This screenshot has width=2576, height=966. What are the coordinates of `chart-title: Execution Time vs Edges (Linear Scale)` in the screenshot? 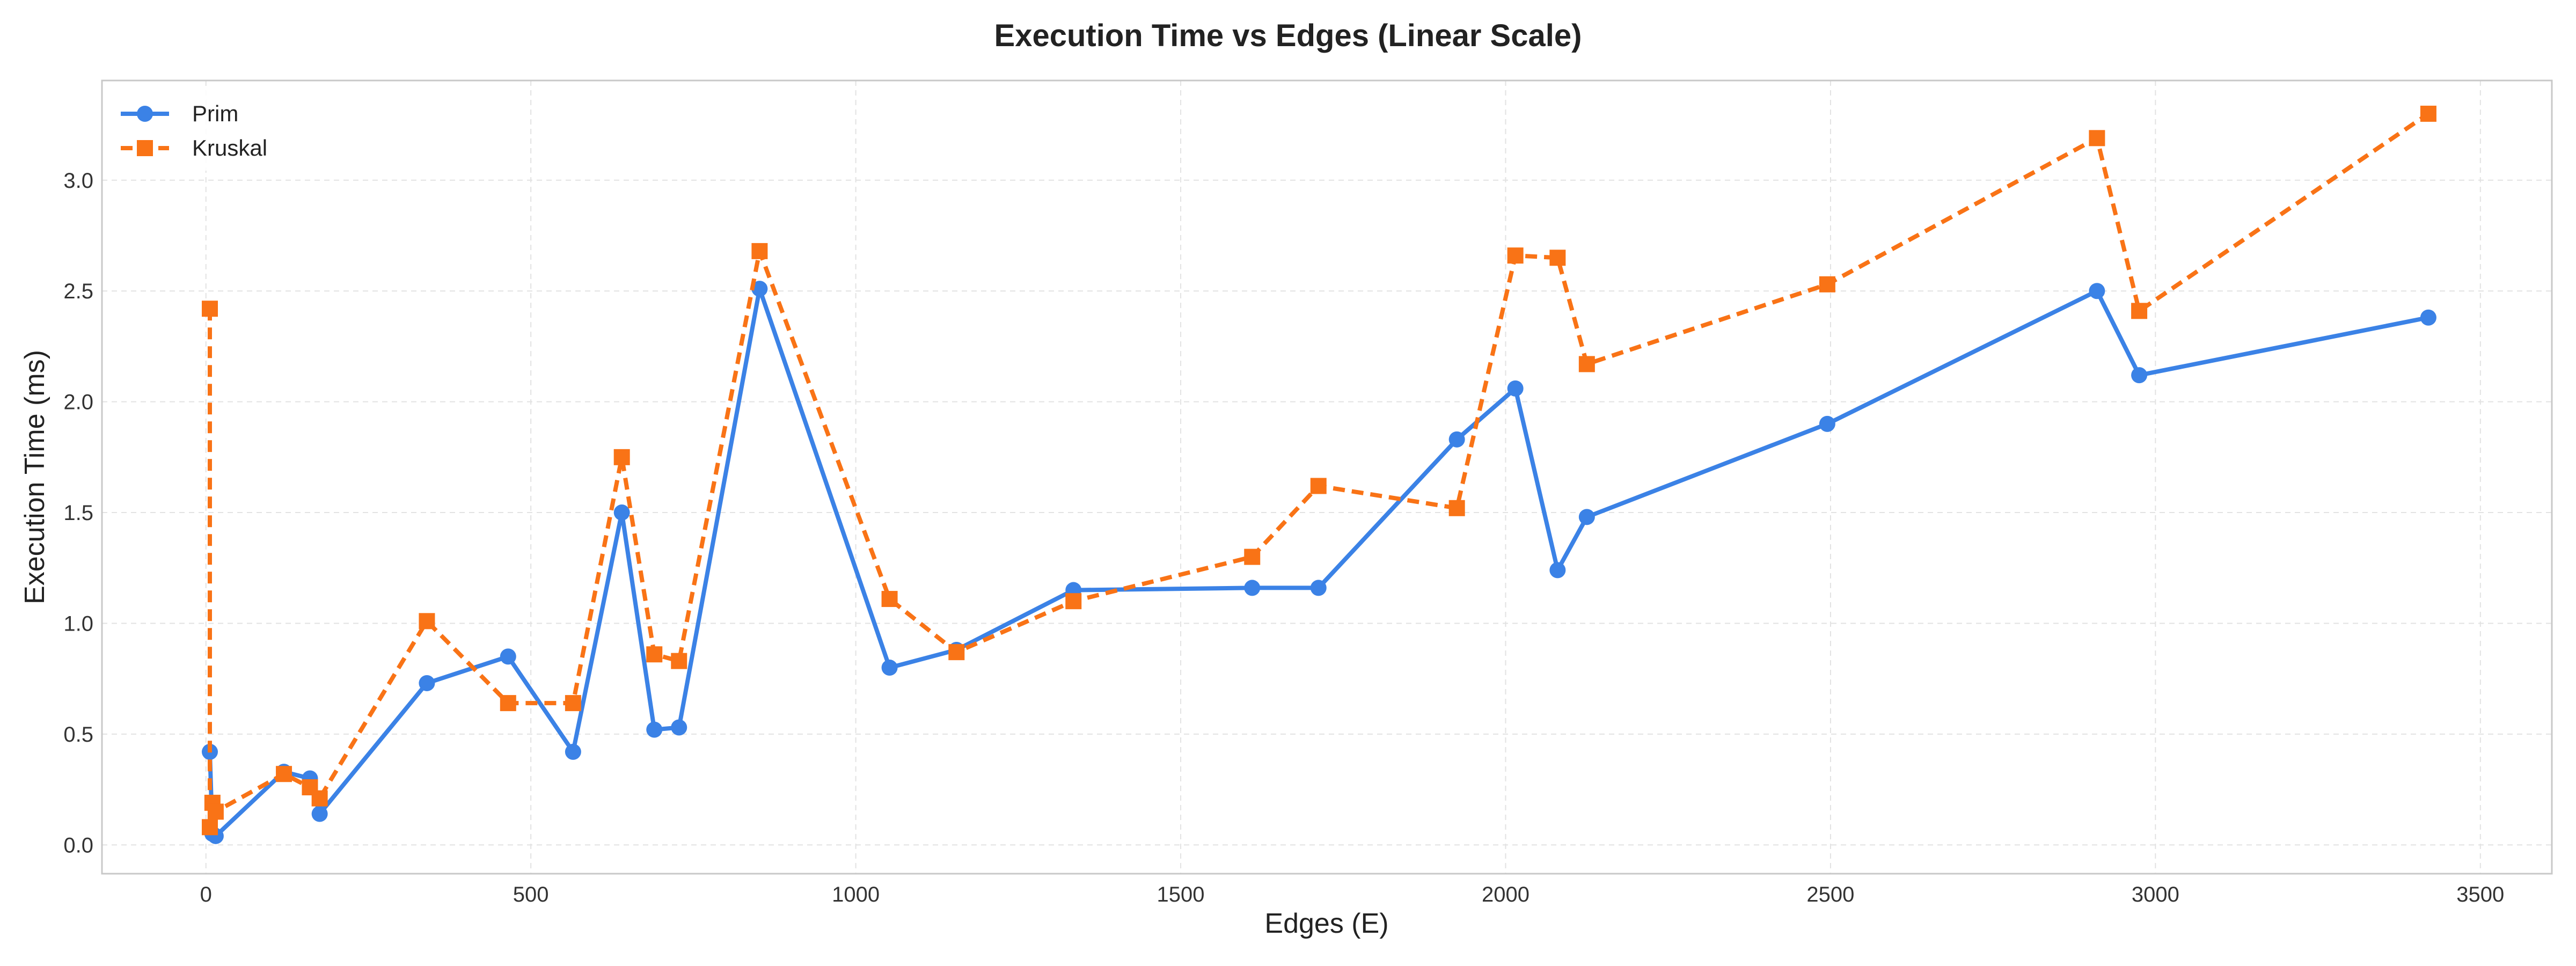 It's located at (1288, 35).